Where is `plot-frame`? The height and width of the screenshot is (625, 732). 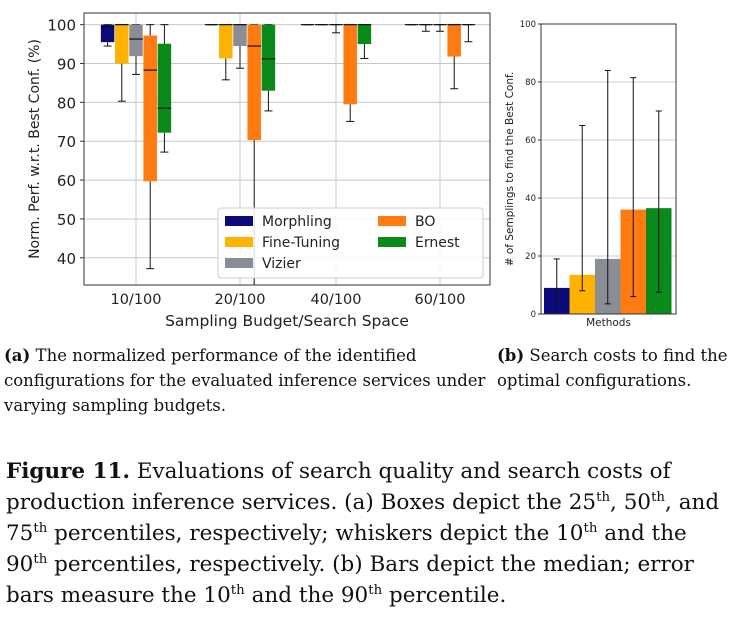
plot-frame is located at coordinates (608, 169).